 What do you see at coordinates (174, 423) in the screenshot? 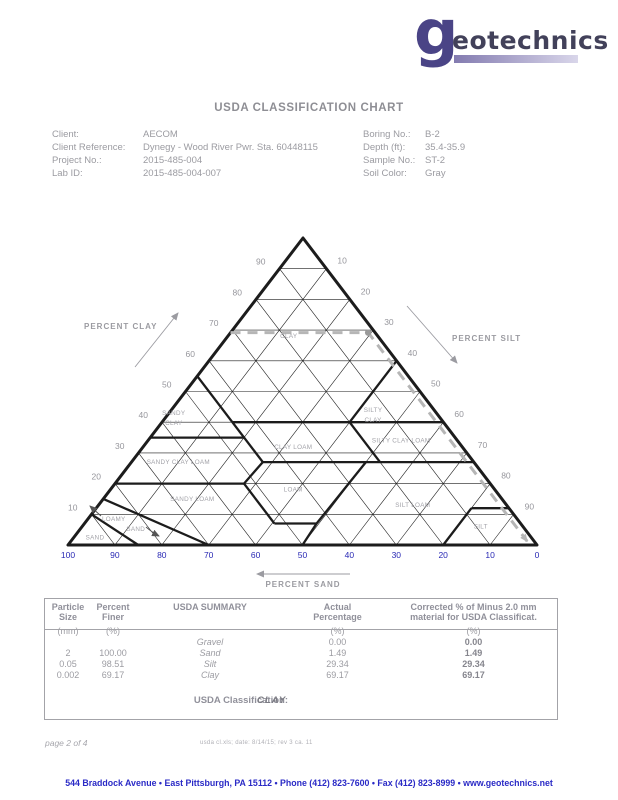
I see `region-label-sandy-clay: CLAY` at bounding box center [174, 423].